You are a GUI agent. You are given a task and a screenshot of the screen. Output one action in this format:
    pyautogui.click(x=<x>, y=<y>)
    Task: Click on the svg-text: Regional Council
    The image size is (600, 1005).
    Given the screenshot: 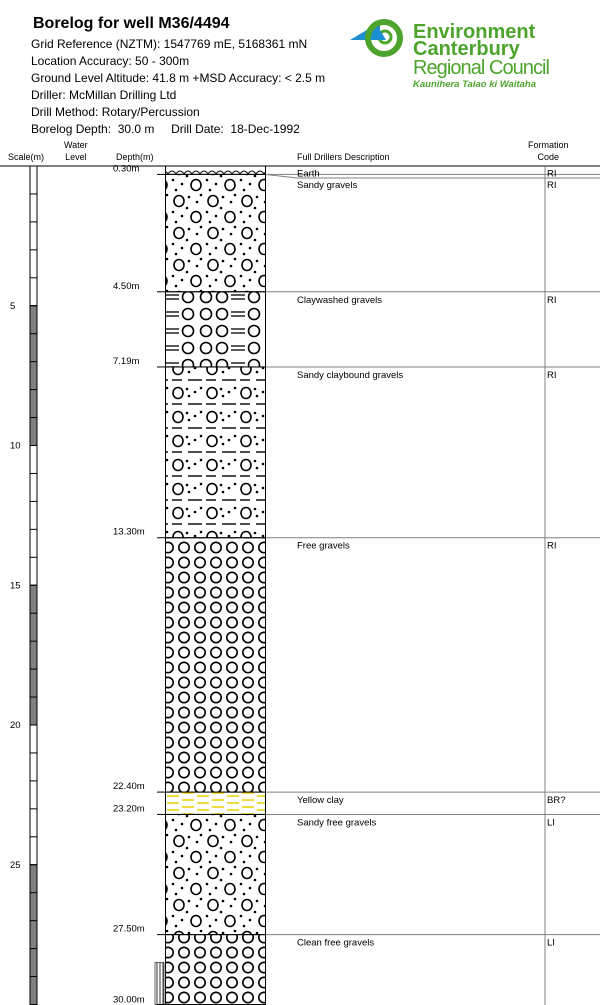 What is the action you would take?
    pyautogui.click(x=481, y=68)
    